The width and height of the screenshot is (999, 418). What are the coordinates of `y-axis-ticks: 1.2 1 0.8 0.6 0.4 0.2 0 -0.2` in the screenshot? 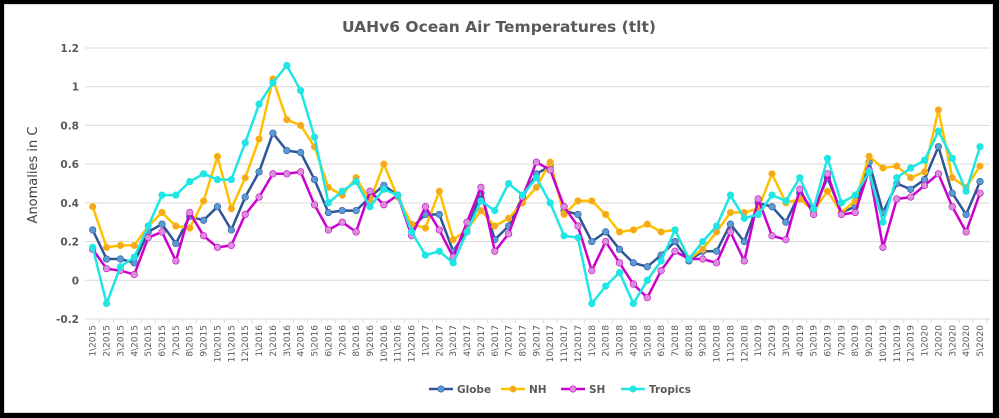 It's located at (67, 184).